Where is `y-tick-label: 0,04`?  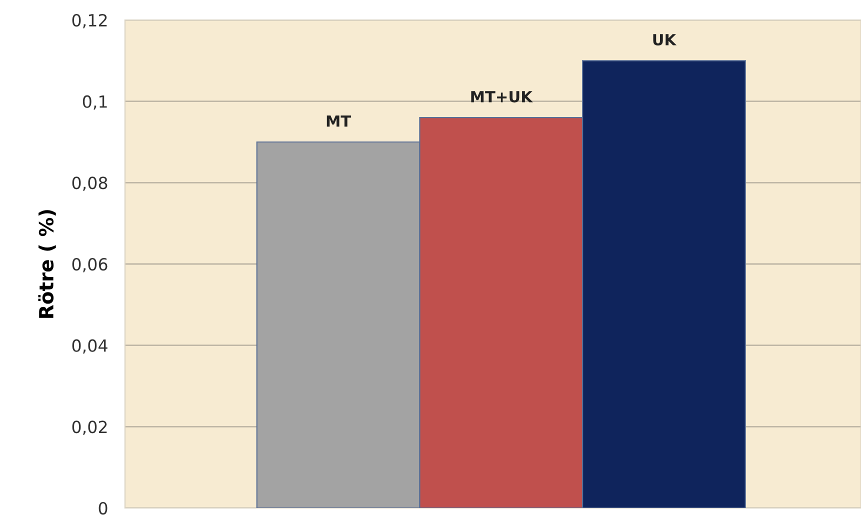 y-tick-label: 0,04 is located at coordinates (90, 346).